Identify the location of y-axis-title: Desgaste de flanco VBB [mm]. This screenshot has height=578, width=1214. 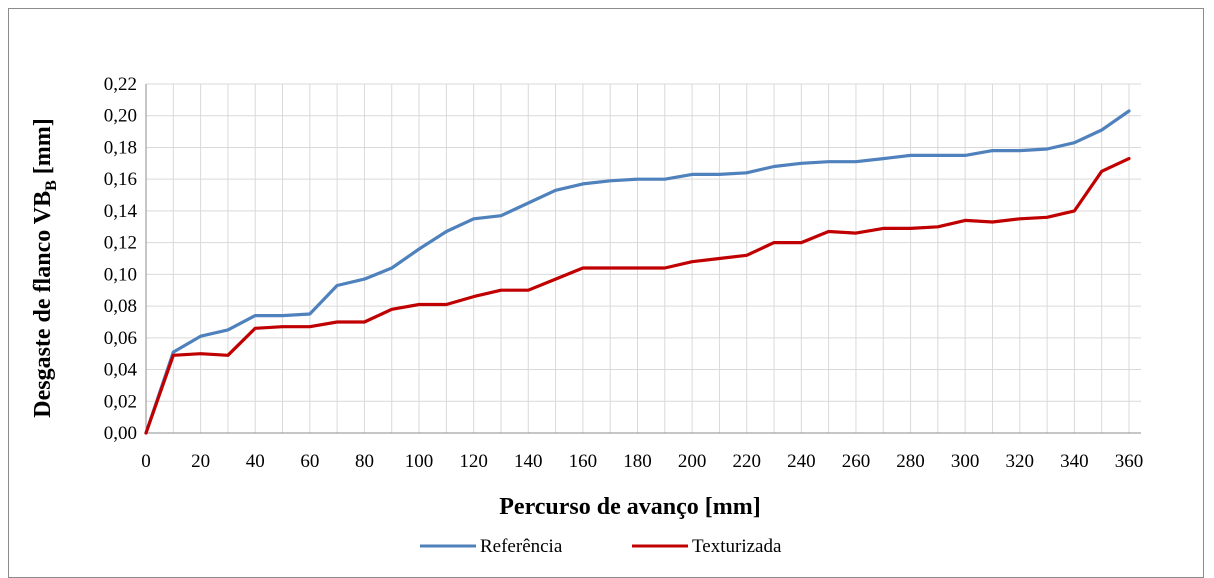
(45, 268).